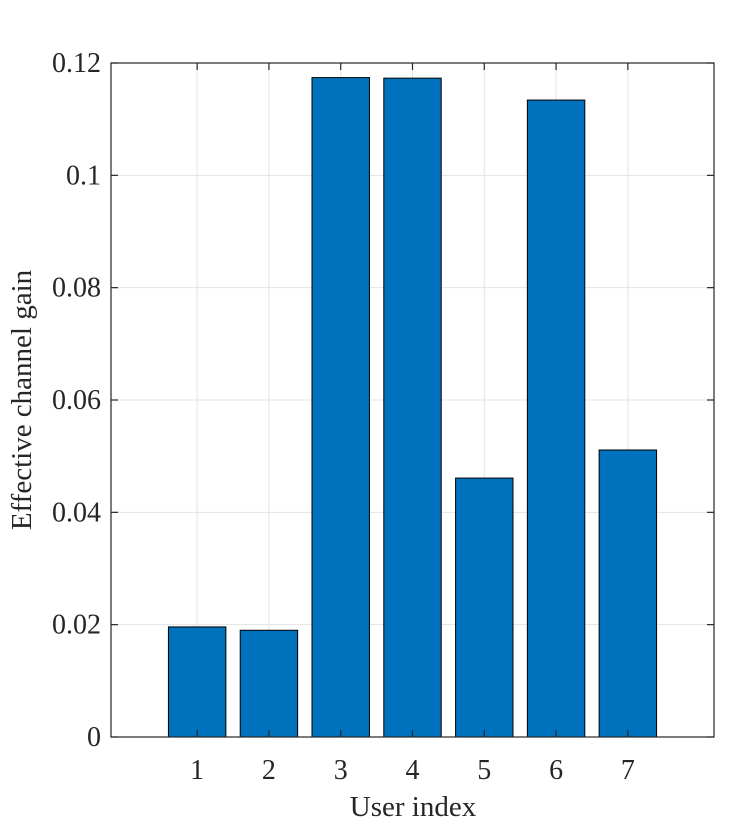  What do you see at coordinates (484, 770) in the screenshot?
I see `x-tick-label: 5` at bounding box center [484, 770].